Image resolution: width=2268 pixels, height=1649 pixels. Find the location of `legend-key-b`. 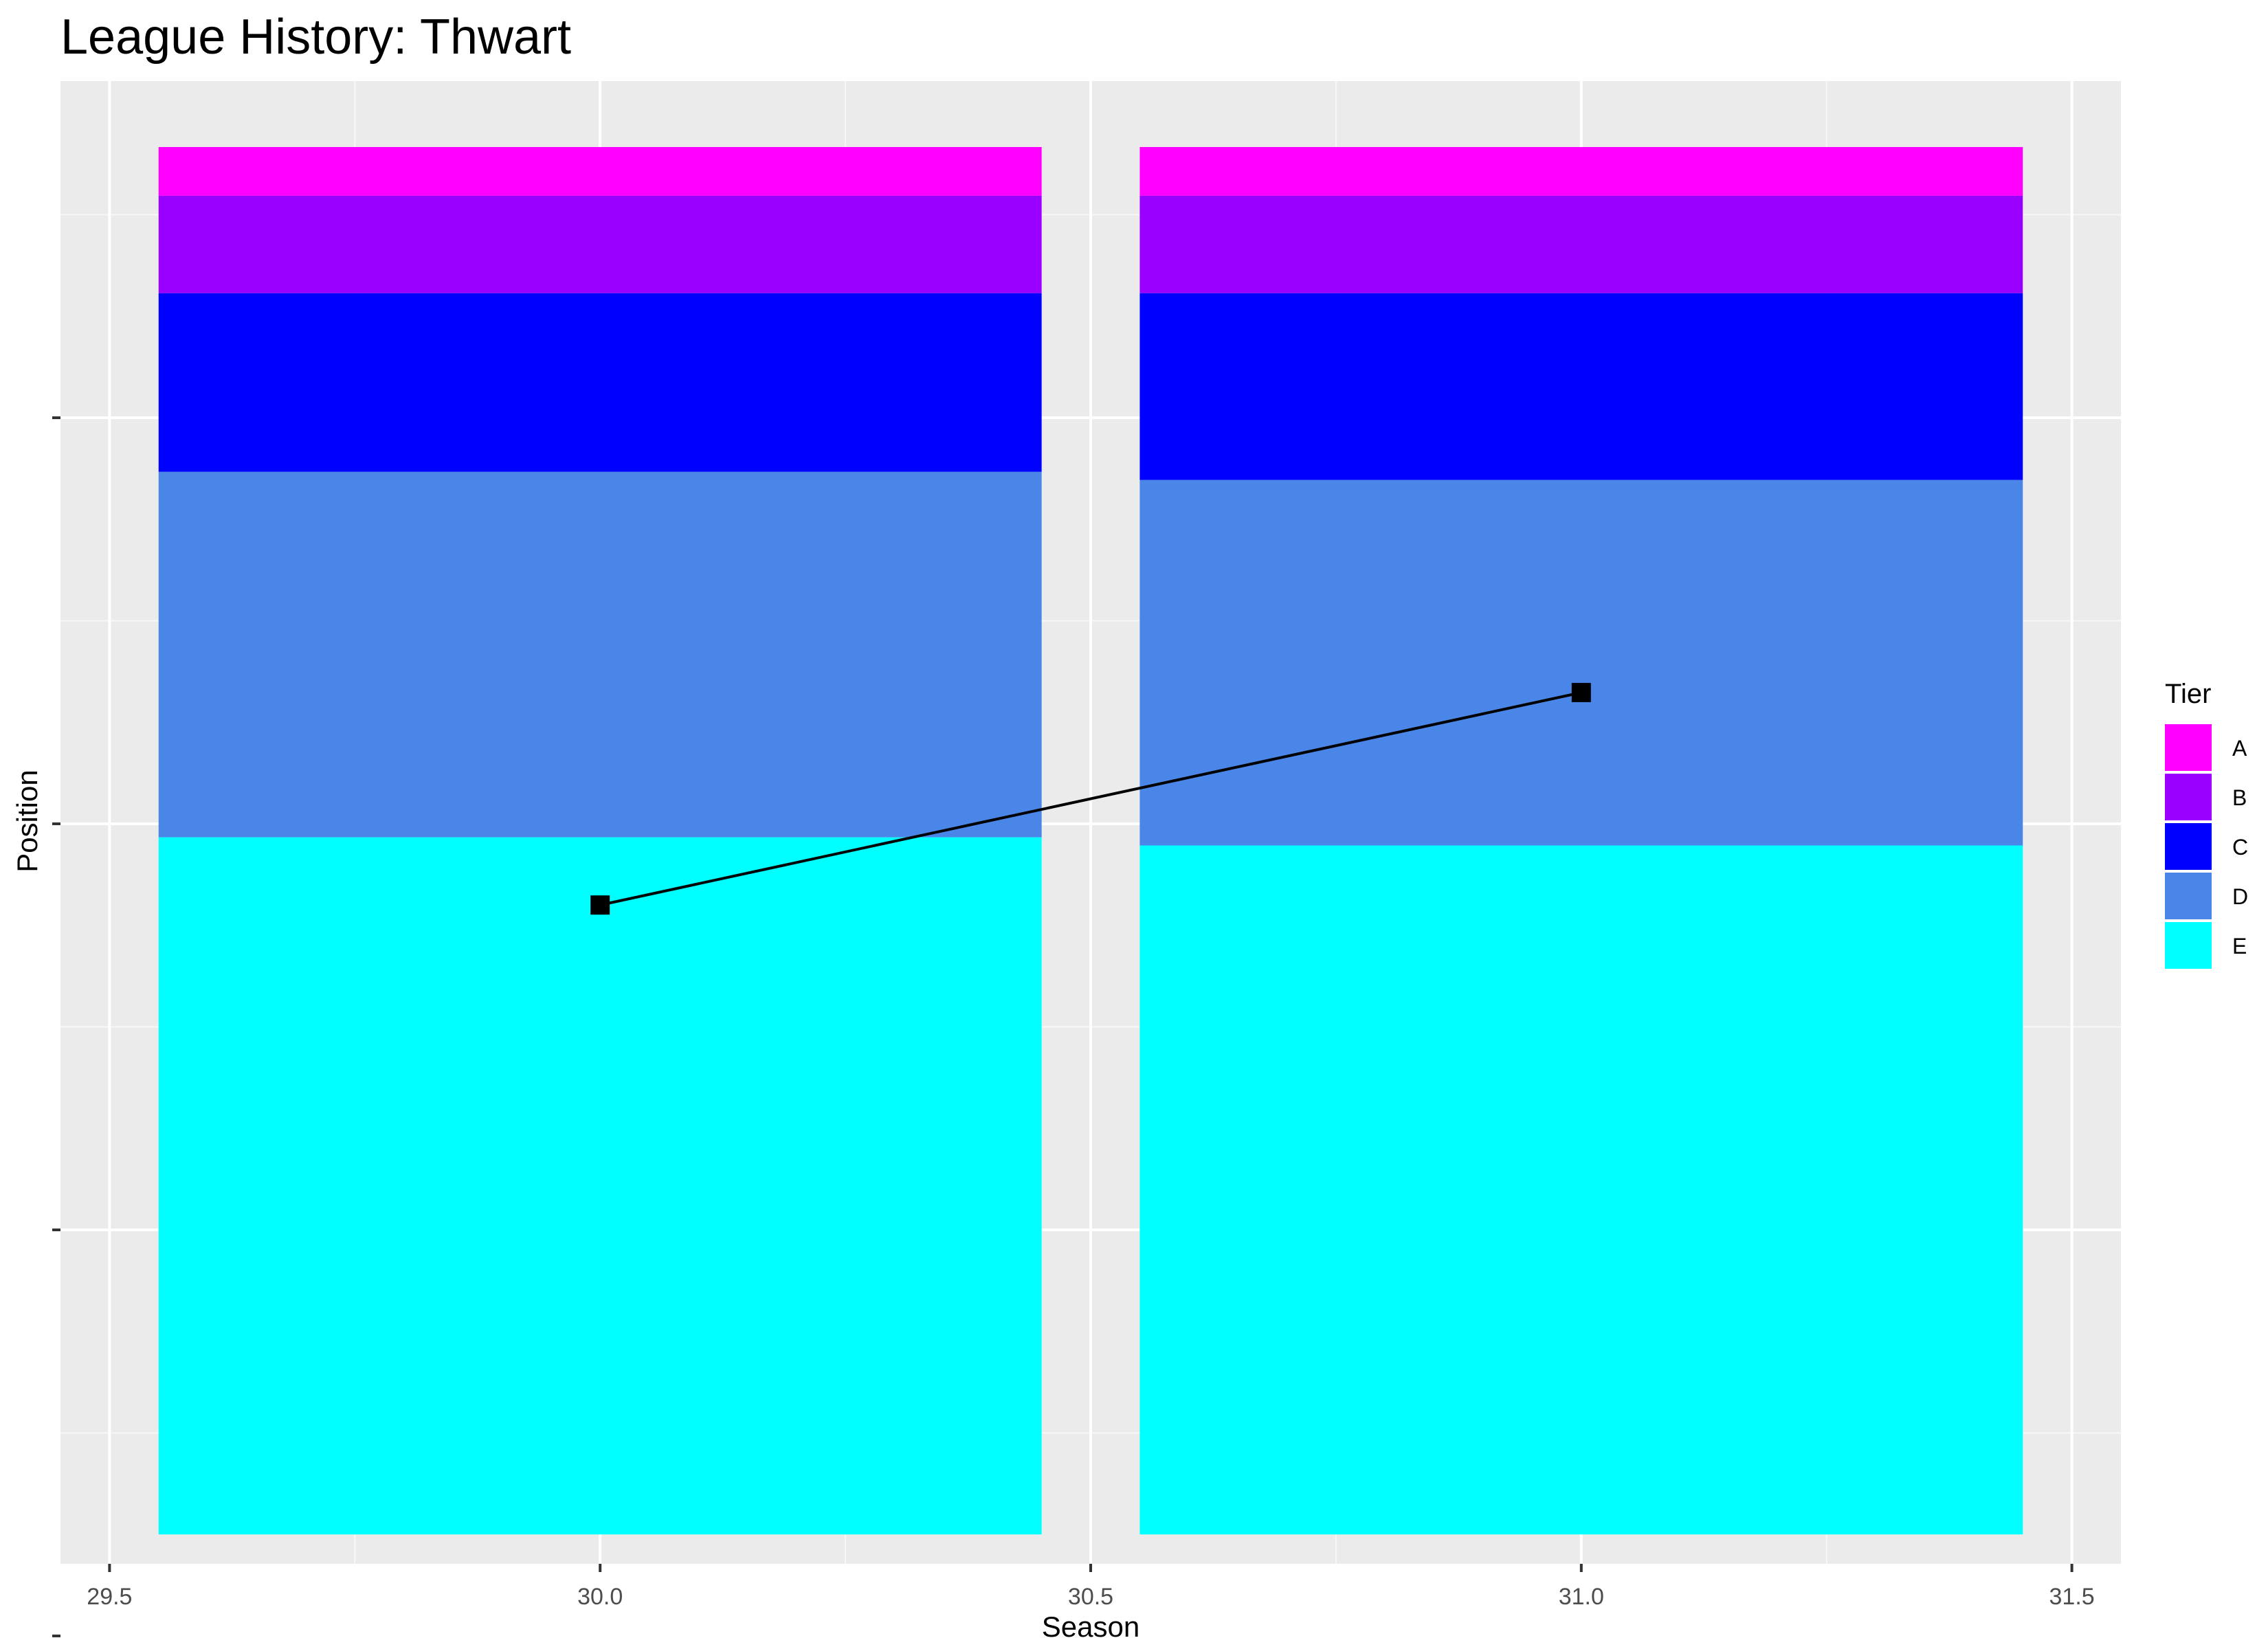

legend-key-b is located at coordinates (2188, 797).